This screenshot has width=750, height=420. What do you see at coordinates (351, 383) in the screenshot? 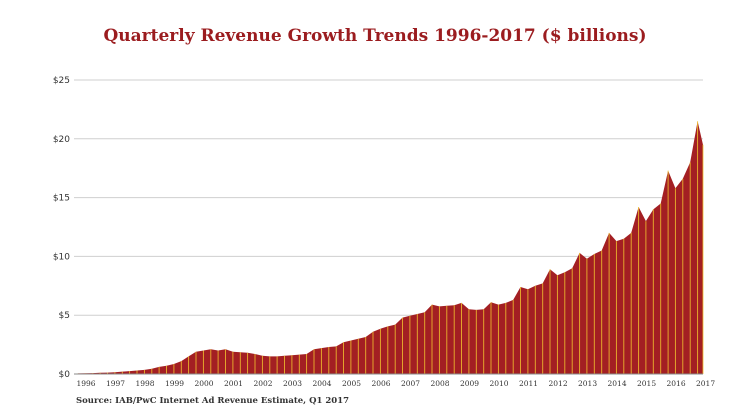
I see `x-tick-label: 2005` at bounding box center [351, 383].